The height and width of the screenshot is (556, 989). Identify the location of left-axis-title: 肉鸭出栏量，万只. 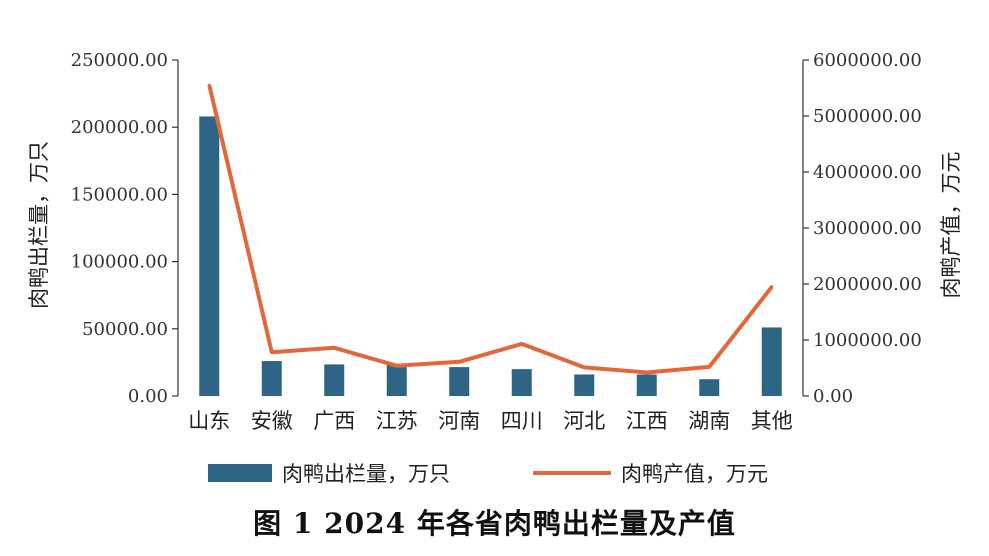
(39, 225).